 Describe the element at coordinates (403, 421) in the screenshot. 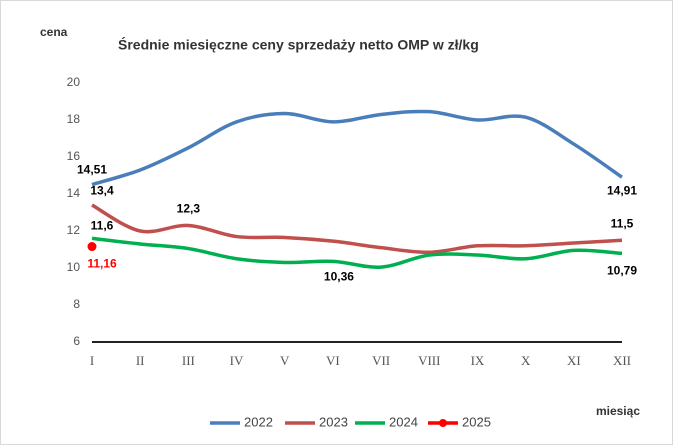

I see `legend-label: 2024` at that location.